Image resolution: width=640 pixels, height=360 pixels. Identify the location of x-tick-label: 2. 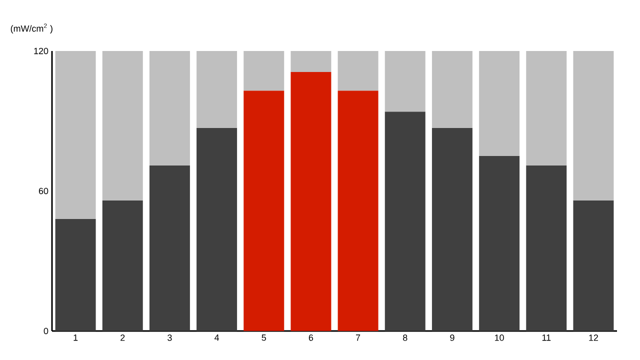
(122, 337).